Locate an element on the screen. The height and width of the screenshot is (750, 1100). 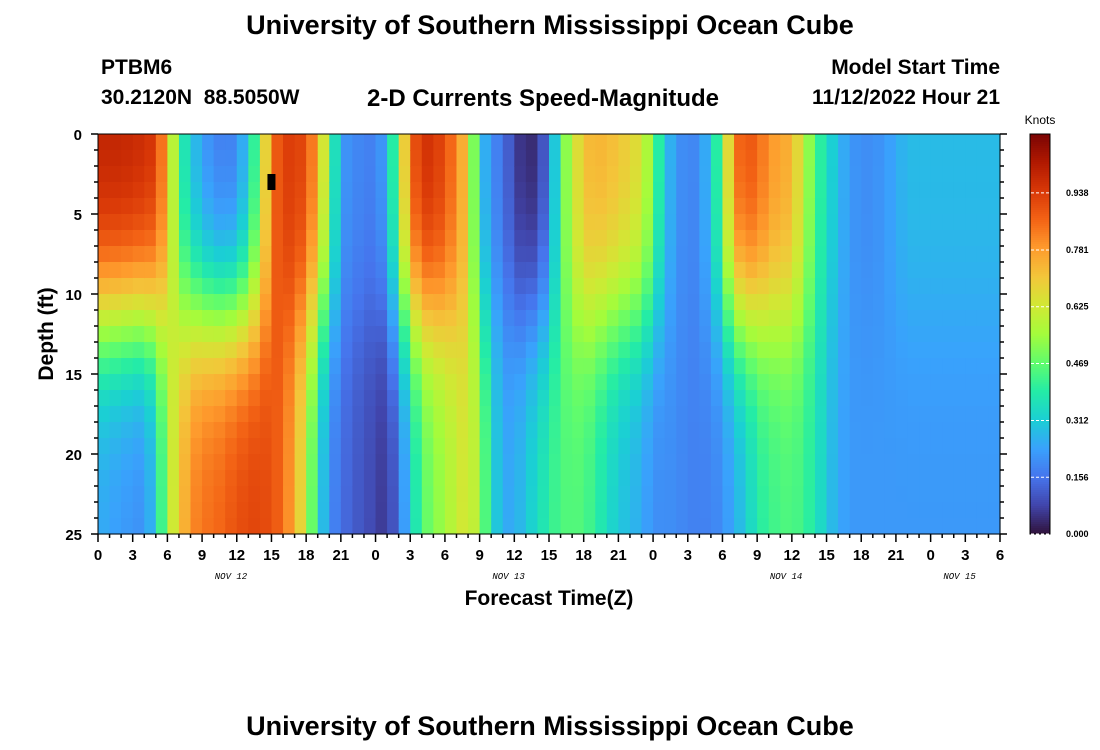
station-coordinates: 30.2120N 88.5050W is located at coordinates (200, 97).